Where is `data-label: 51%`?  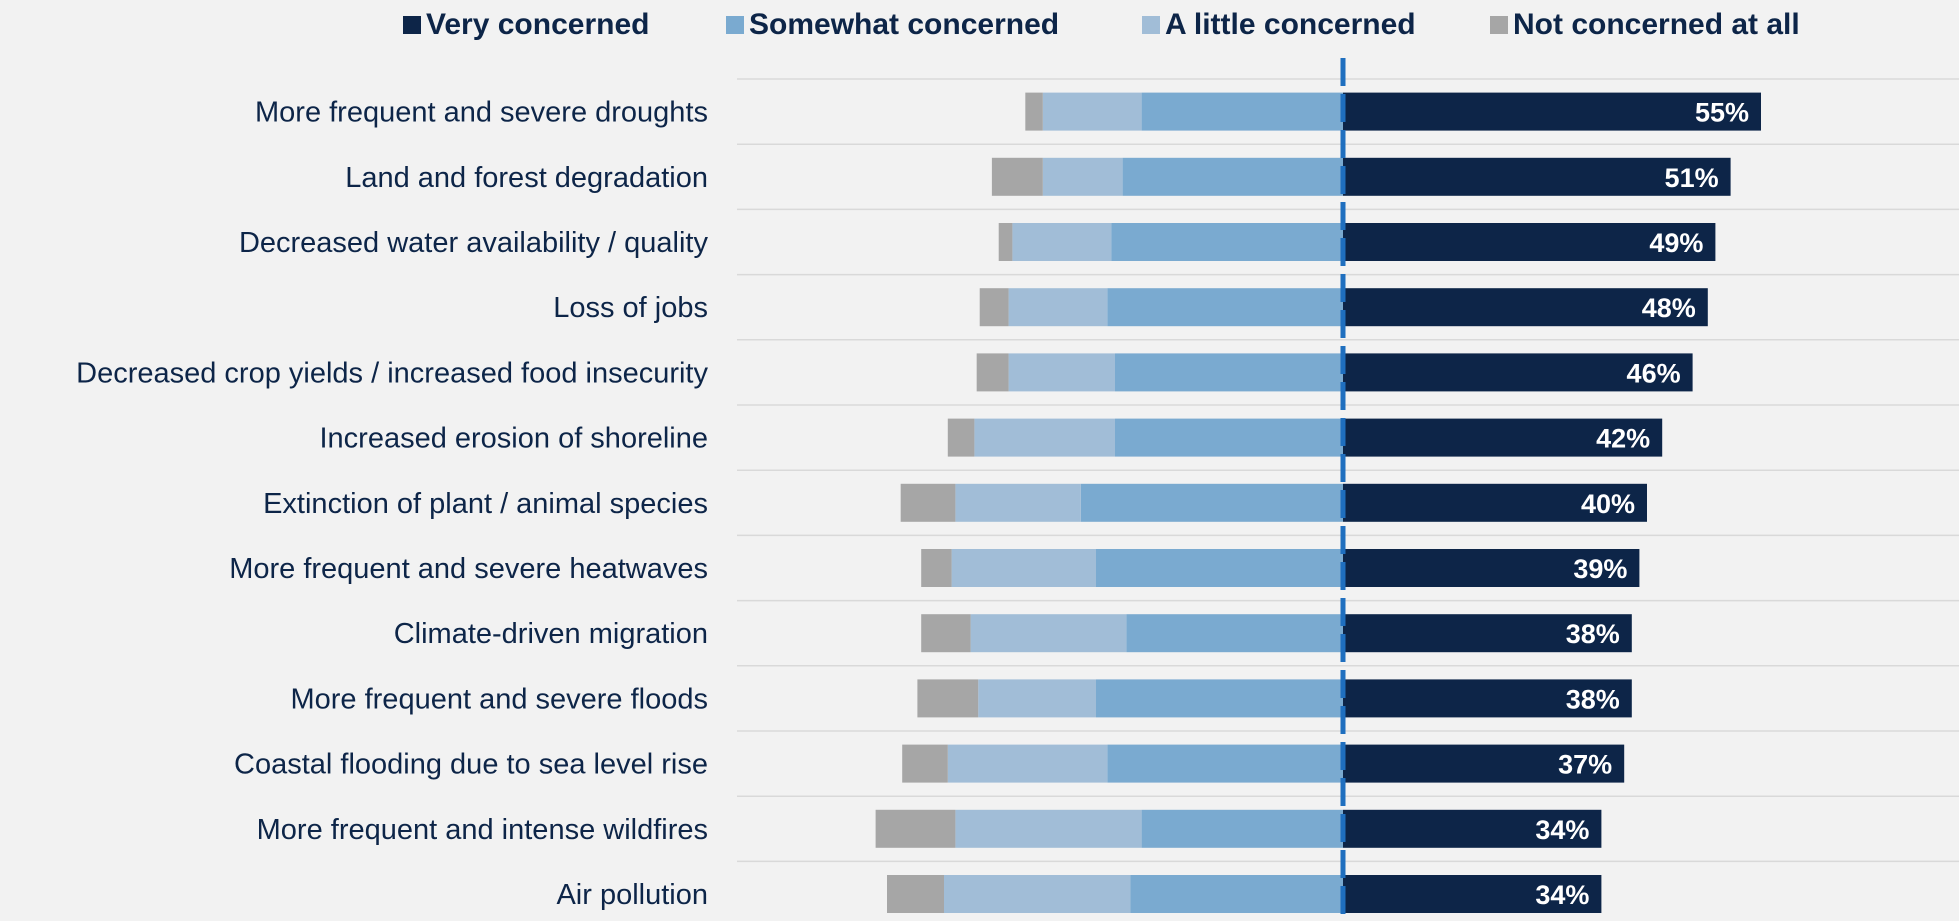 data-label: 51% is located at coordinates (1692, 178).